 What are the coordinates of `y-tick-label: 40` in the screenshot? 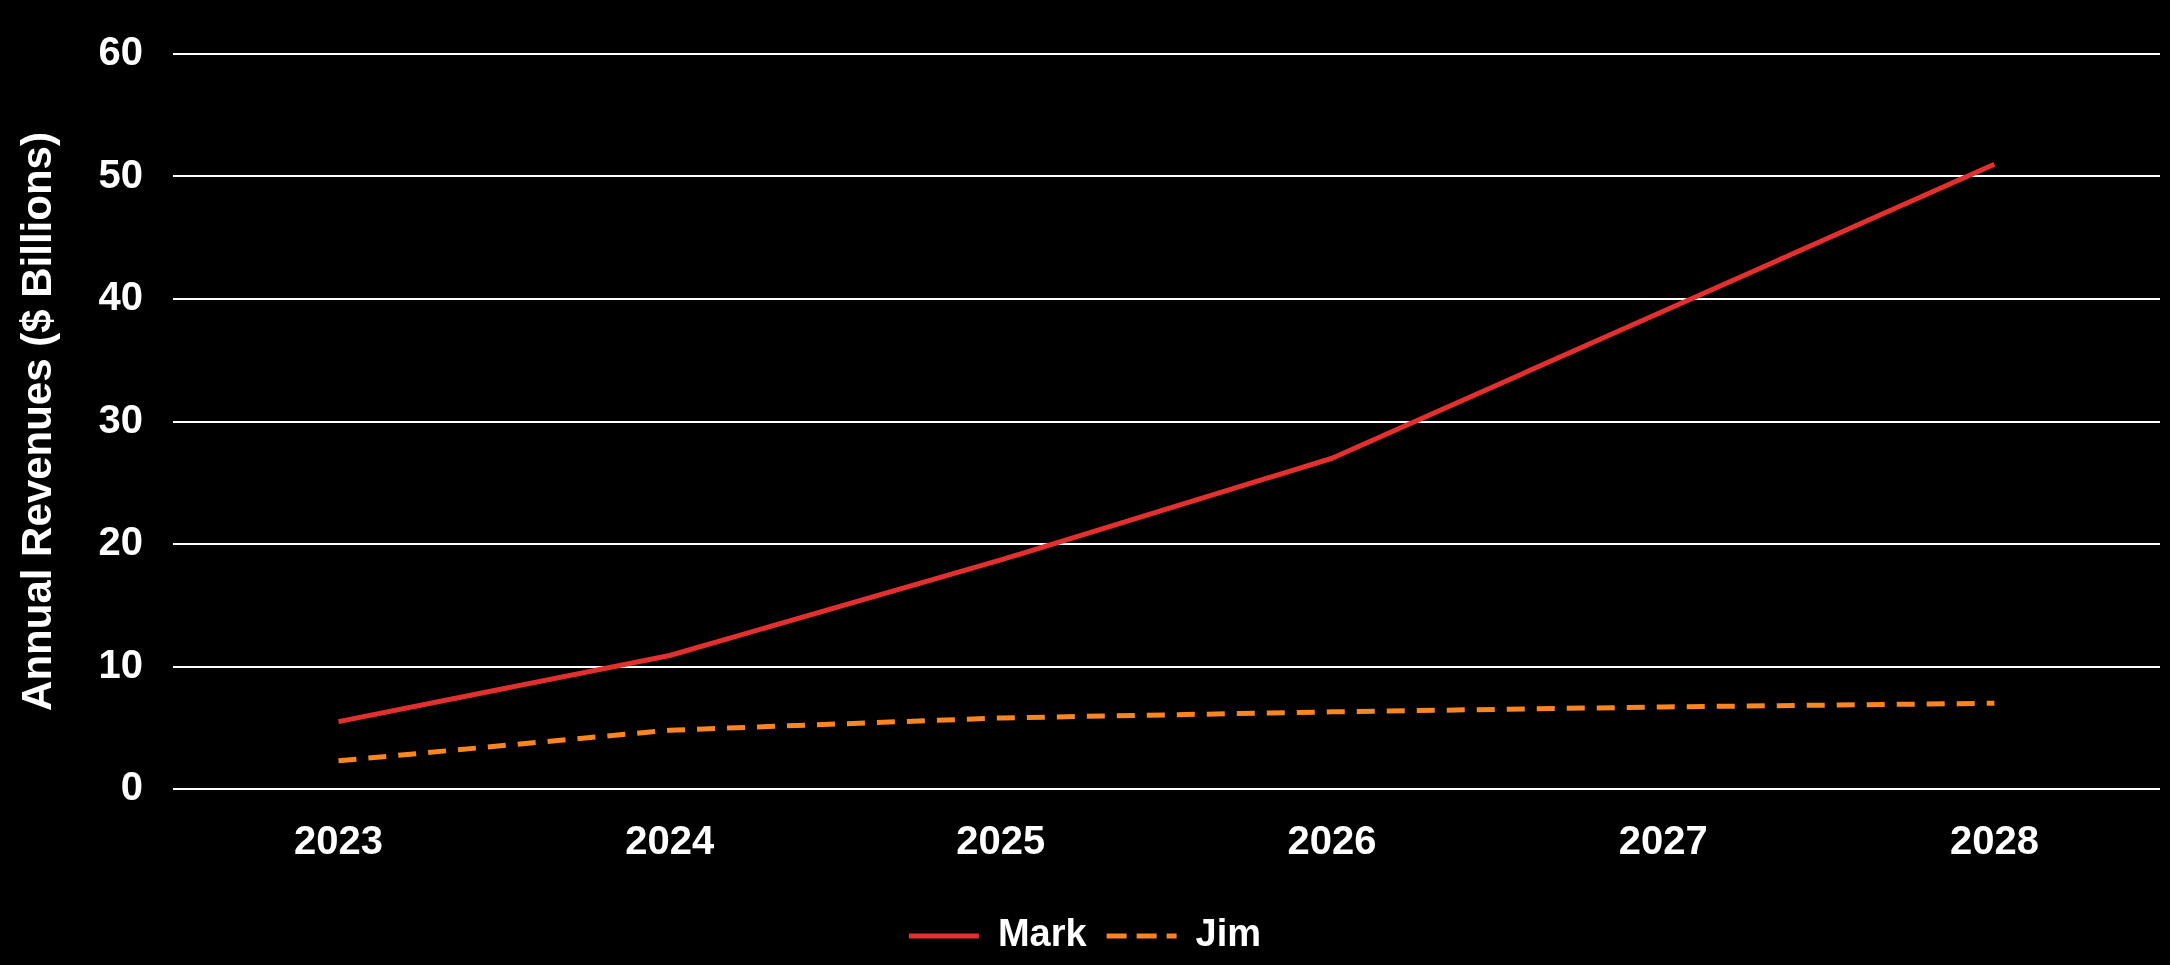 It's located at (120, 296).